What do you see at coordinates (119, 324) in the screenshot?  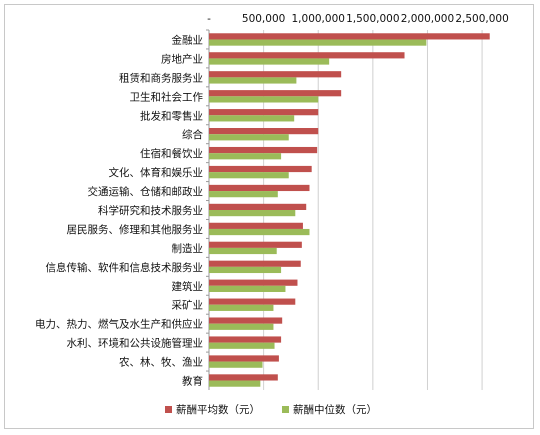 I see `category-label: 电力、热力、燃气及水生产和供应业` at bounding box center [119, 324].